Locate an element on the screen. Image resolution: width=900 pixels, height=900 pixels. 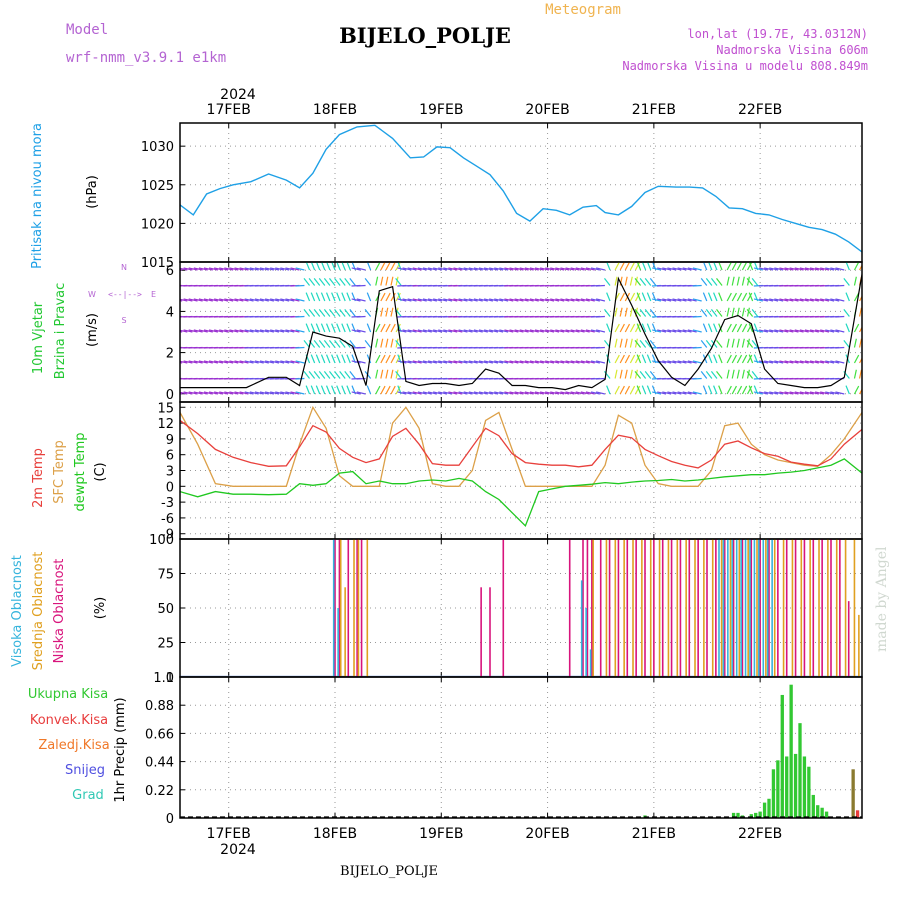
top-year-label: 2024 is located at coordinates (238, 95).